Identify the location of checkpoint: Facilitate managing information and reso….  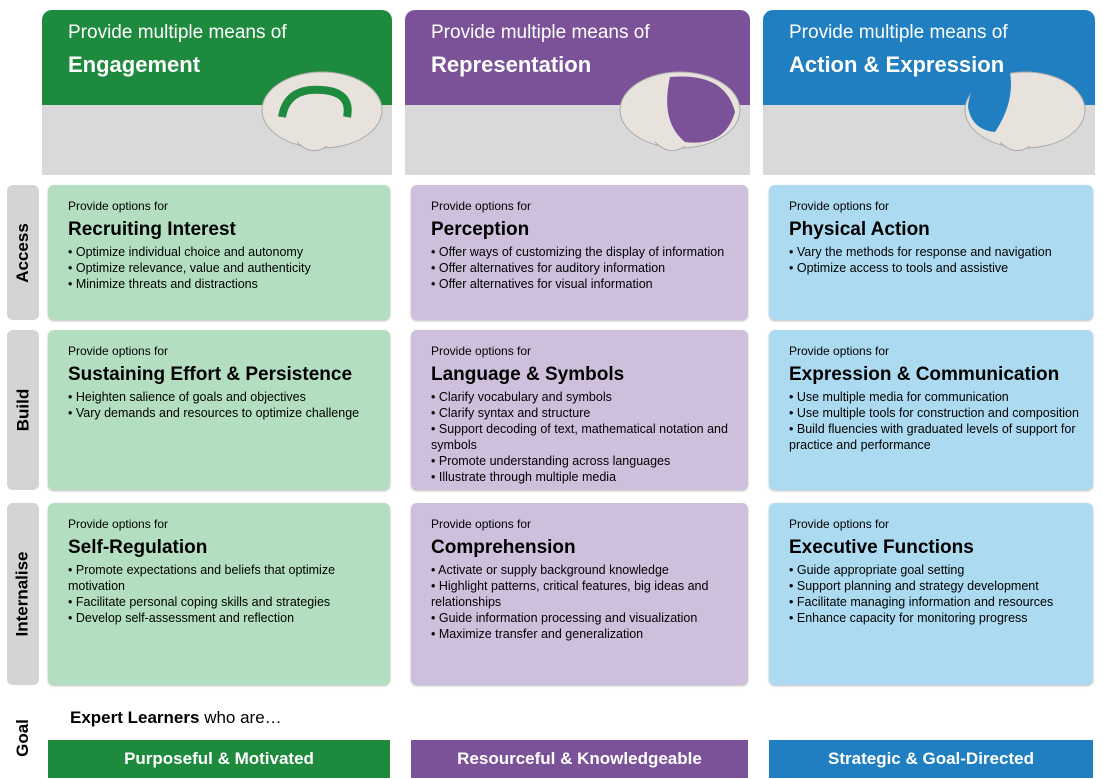
(936, 602).